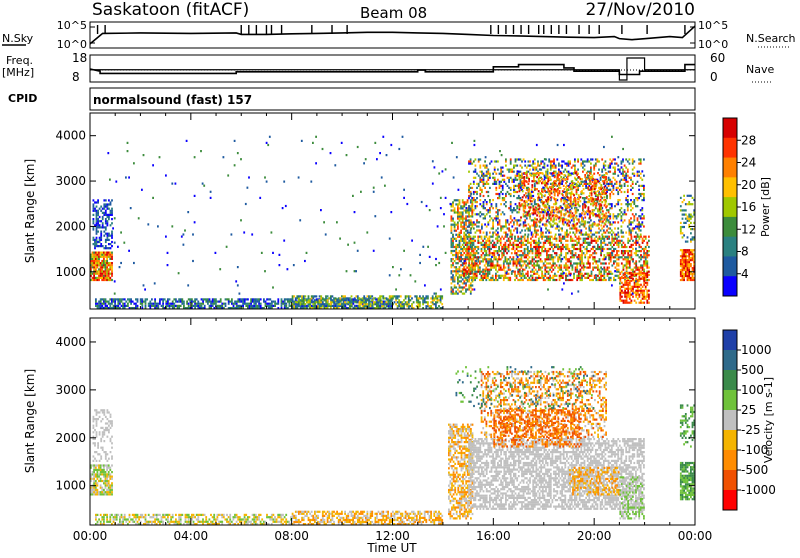 The image size is (800, 558). I want to click on noise-right-tick-bottom: 10^0, so click(713, 44).